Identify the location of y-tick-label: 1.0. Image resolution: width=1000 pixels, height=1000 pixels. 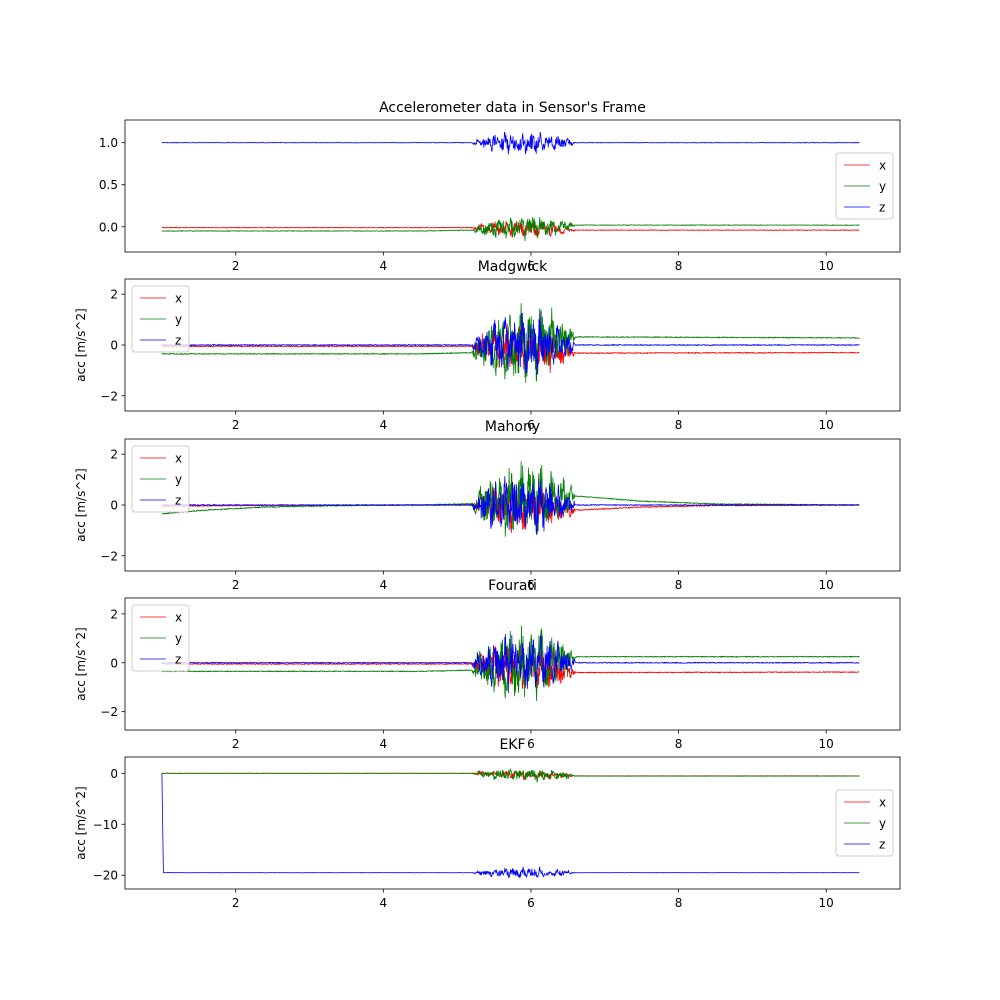
(108, 143).